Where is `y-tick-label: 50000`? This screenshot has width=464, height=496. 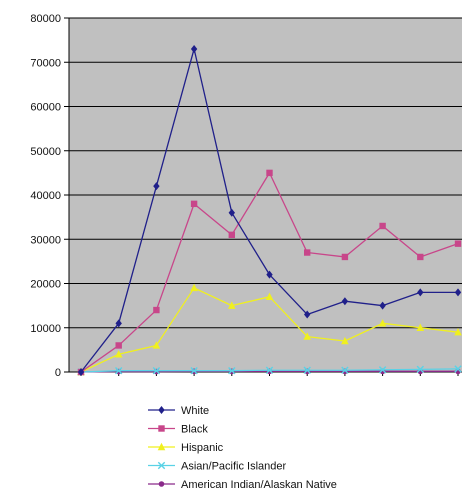
y-tick-label: 50000 is located at coordinates (45, 152).